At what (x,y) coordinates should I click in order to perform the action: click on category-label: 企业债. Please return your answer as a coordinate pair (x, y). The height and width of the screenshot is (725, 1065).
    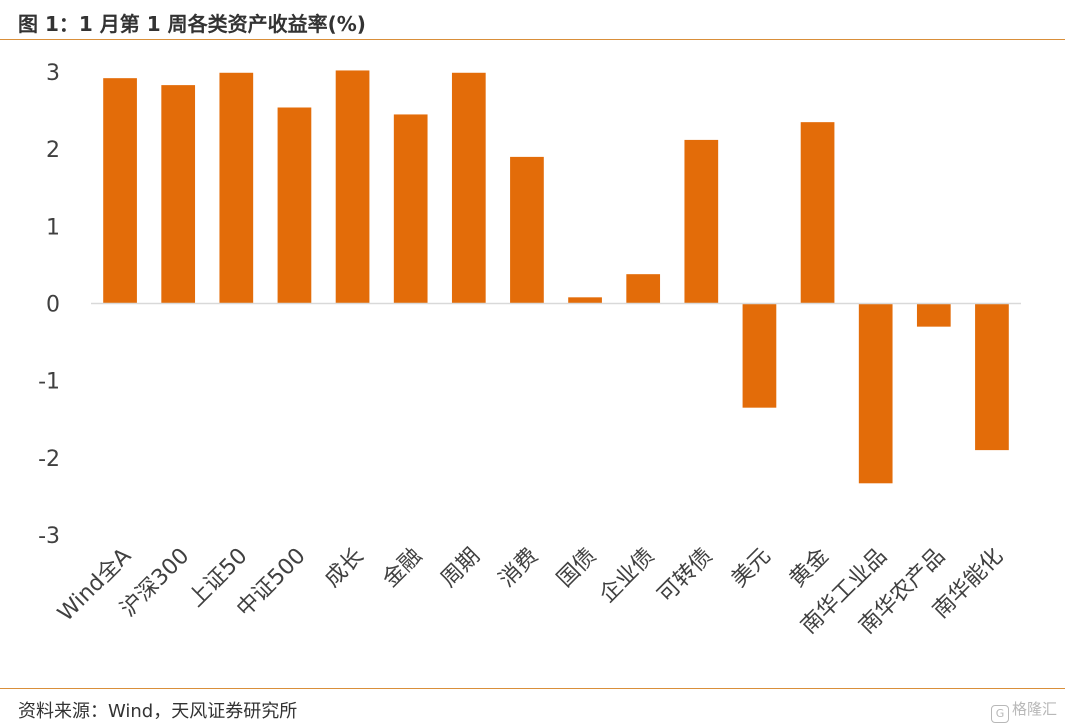
    Looking at the image, I should click on (627, 576).